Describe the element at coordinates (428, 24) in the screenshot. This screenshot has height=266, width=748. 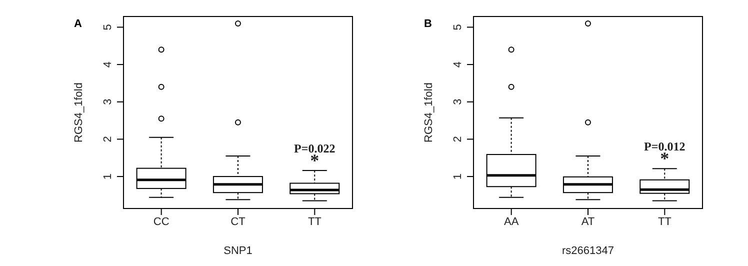
I see `chart-title: B` at that location.